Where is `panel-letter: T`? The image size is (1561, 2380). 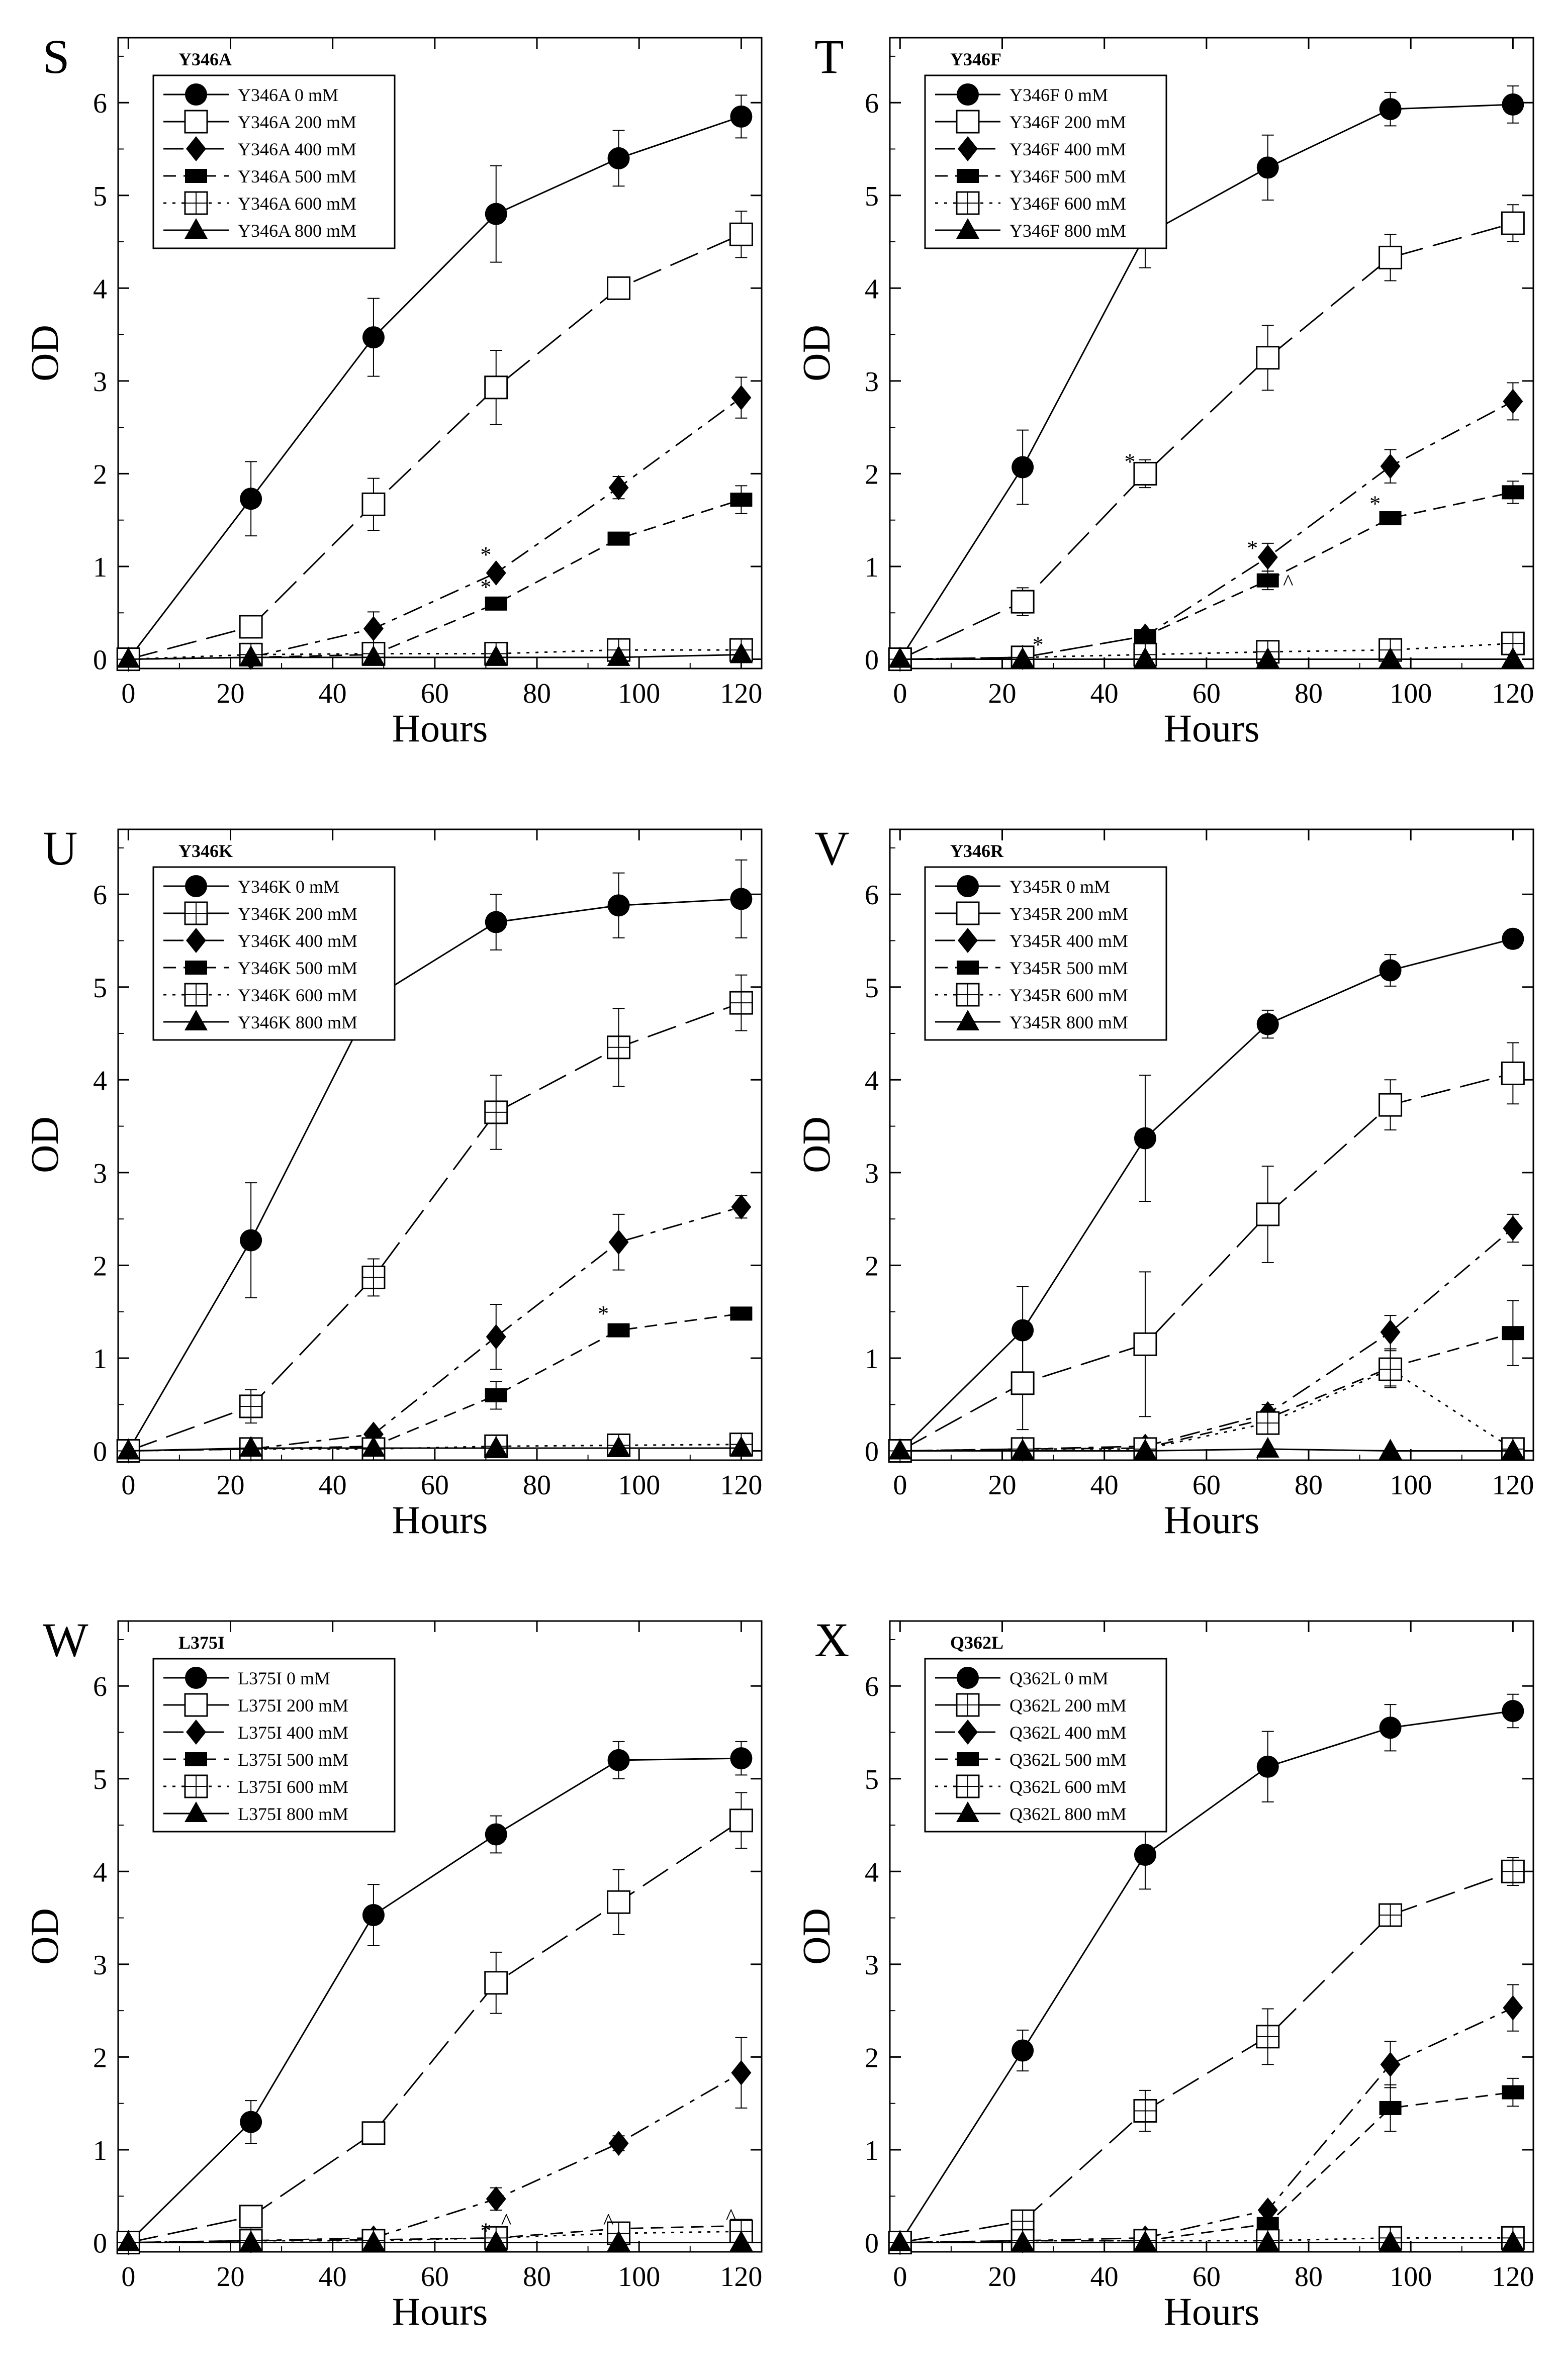 panel-letter: T is located at coordinates (829, 56).